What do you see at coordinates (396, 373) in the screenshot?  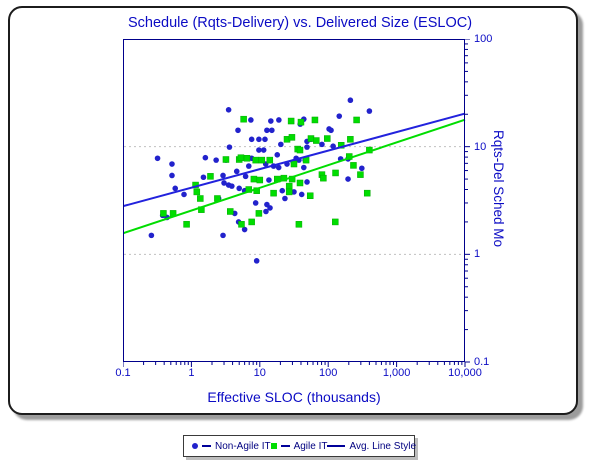 I see `x-tick-label: 1,000` at bounding box center [396, 373].